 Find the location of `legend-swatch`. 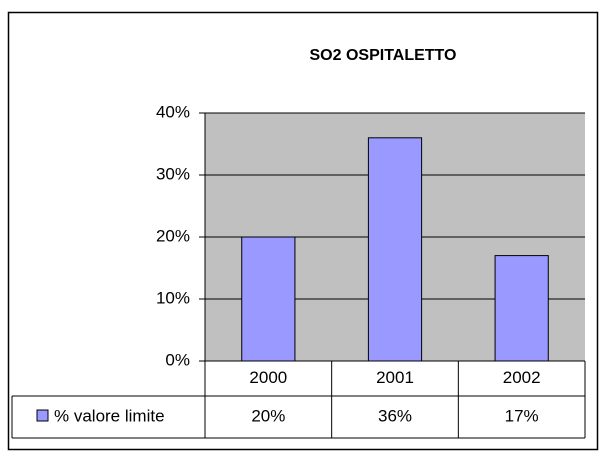

legend-swatch is located at coordinates (42, 415).